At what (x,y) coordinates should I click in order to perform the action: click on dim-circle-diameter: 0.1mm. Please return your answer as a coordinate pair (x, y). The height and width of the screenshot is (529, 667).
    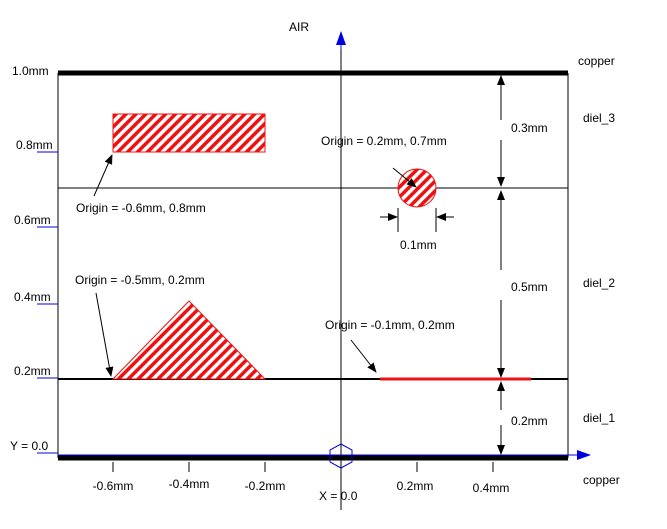
    Looking at the image, I should click on (418, 245).